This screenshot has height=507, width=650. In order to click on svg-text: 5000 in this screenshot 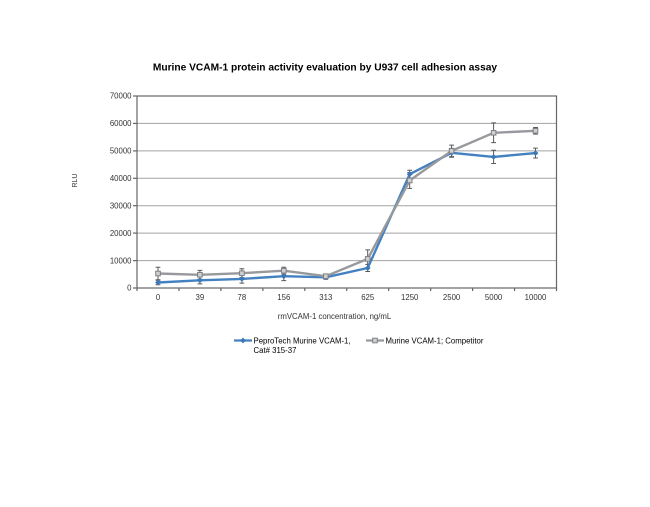, I will do `click(494, 297)`.